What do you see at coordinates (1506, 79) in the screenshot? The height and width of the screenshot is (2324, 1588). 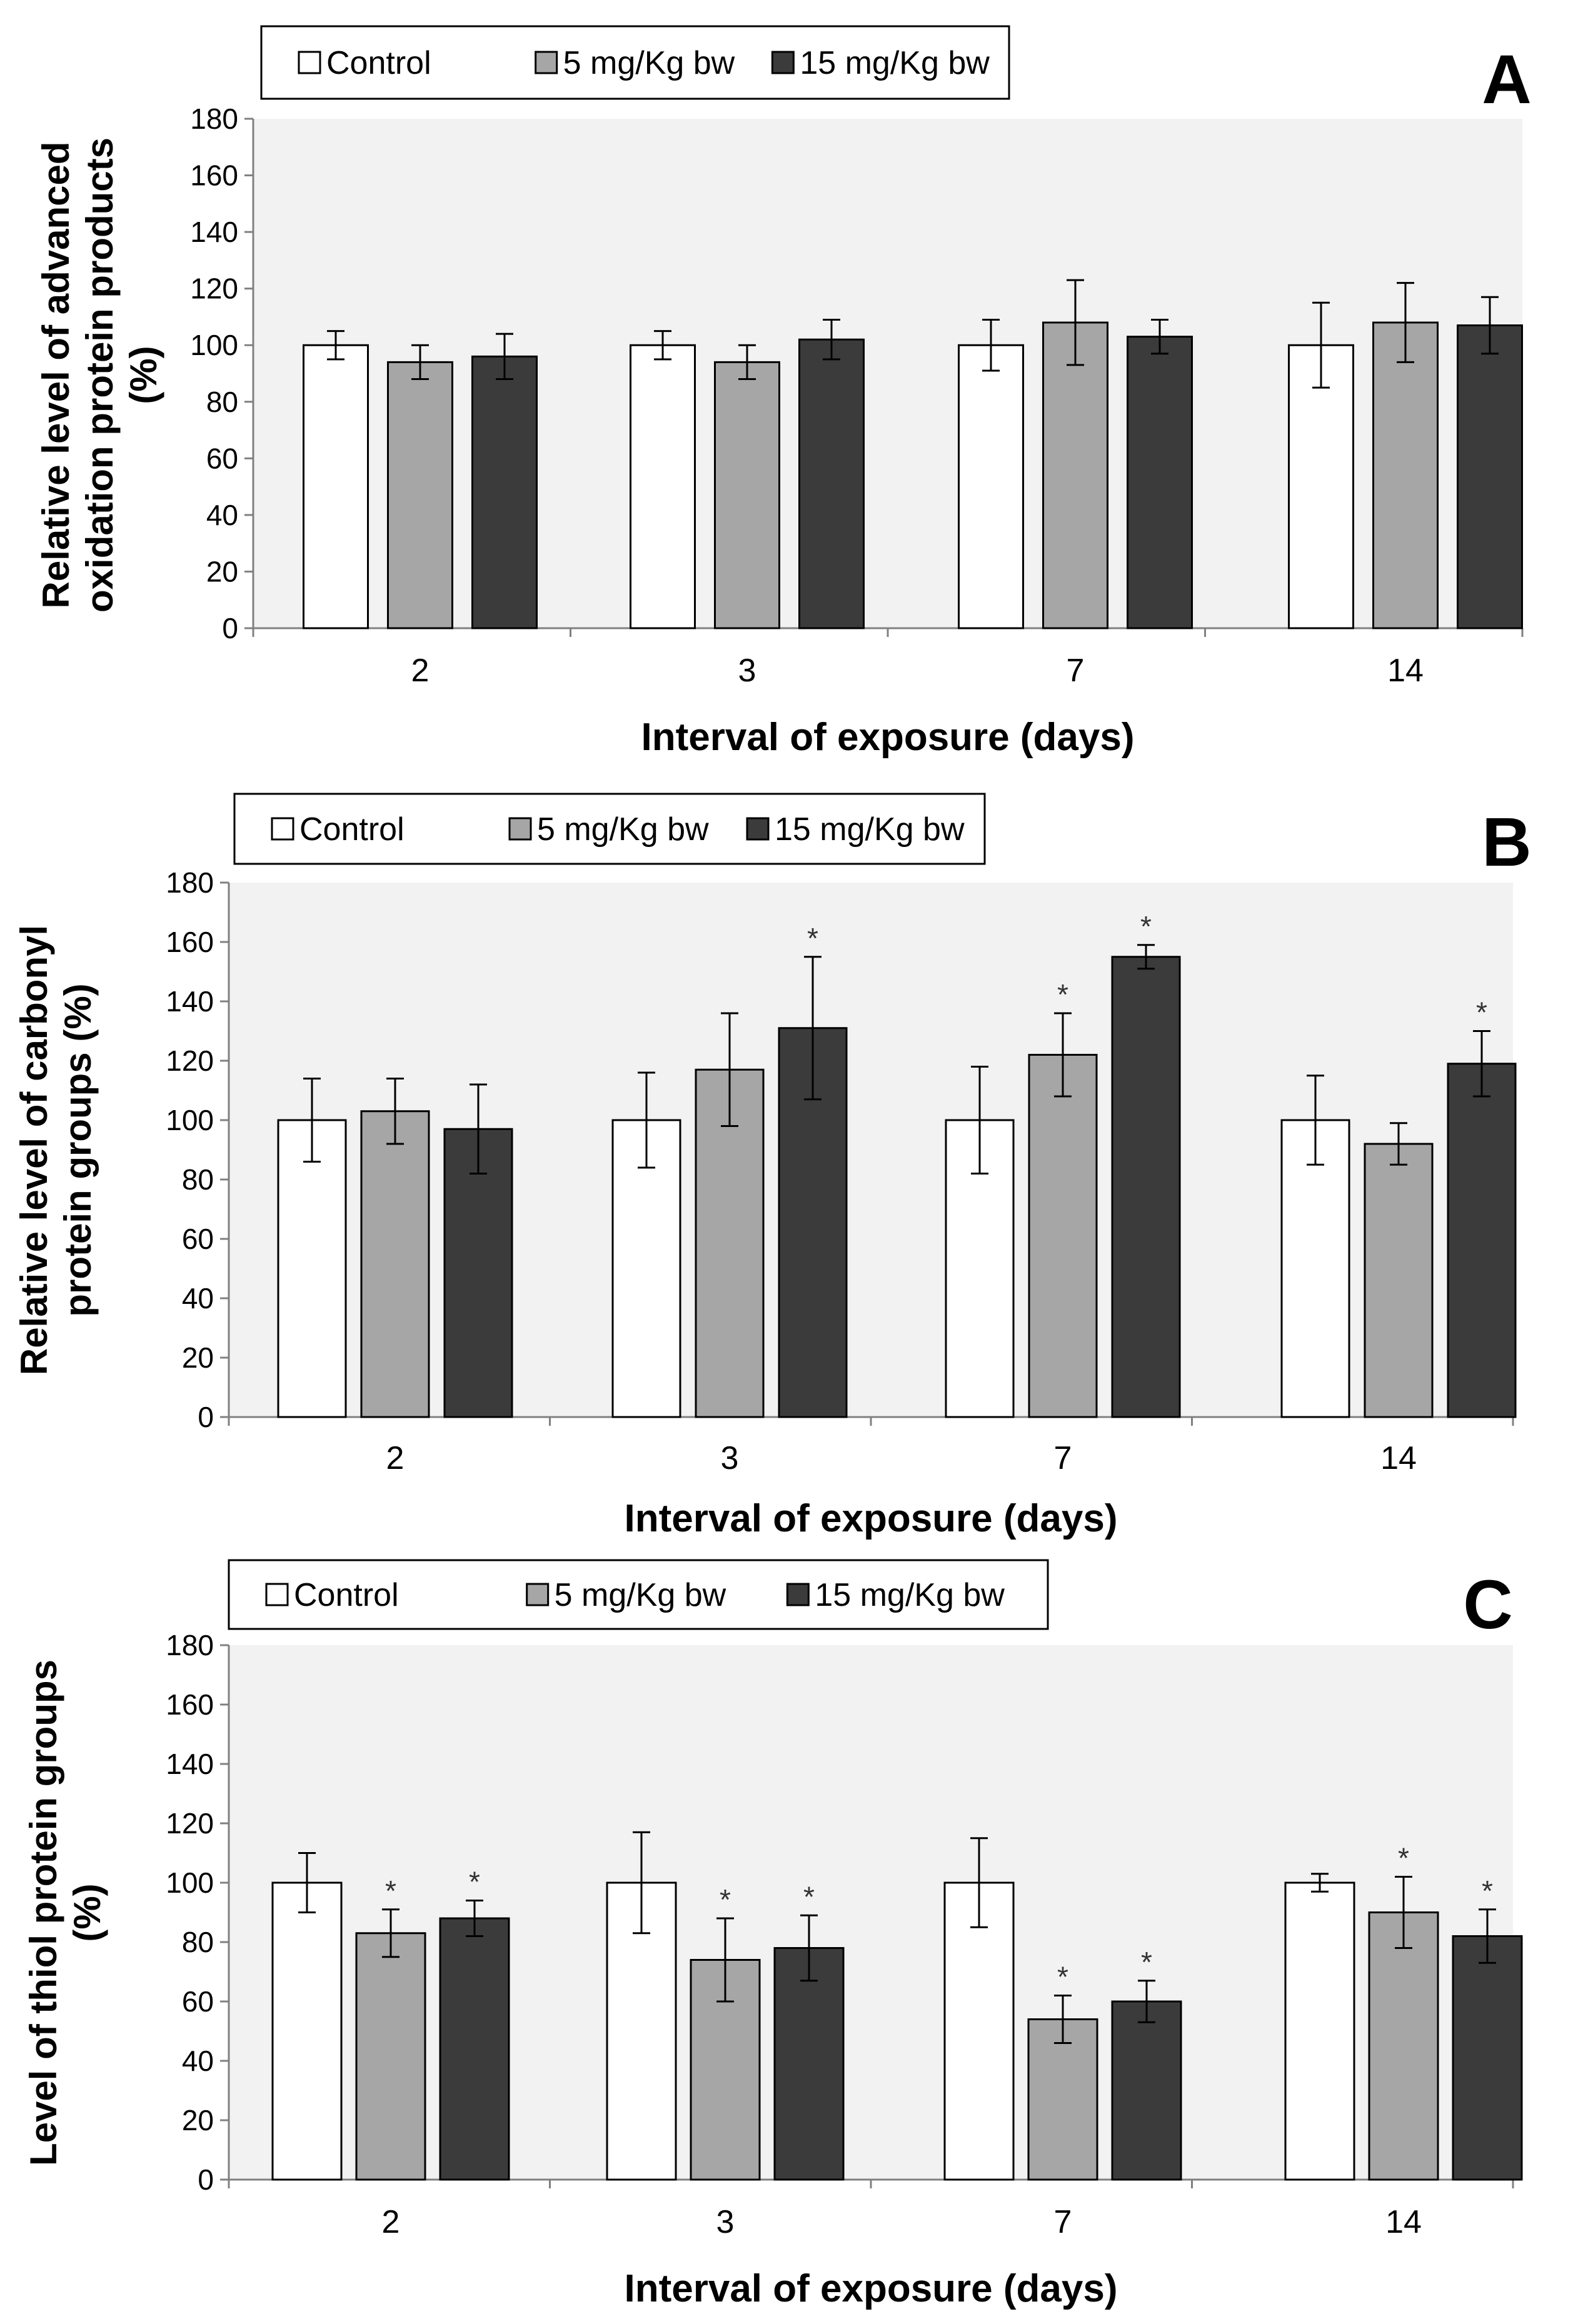 I see `panel-label: A` at bounding box center [1506, 79].